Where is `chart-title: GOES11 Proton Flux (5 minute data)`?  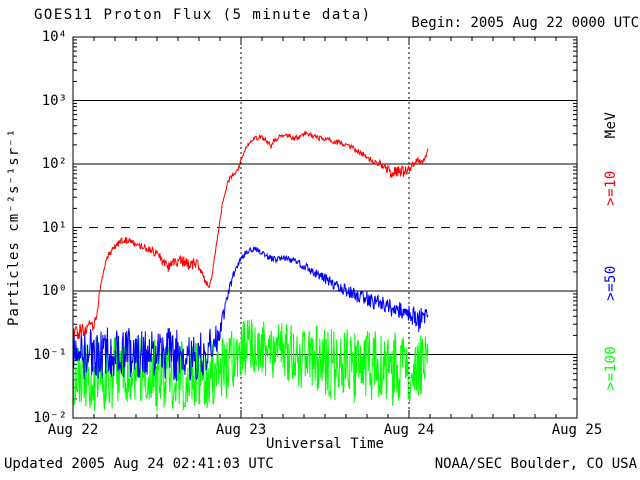
chart-title: GOES11 Proton Flux (5 minute data) is located at coordinates (203, 15).